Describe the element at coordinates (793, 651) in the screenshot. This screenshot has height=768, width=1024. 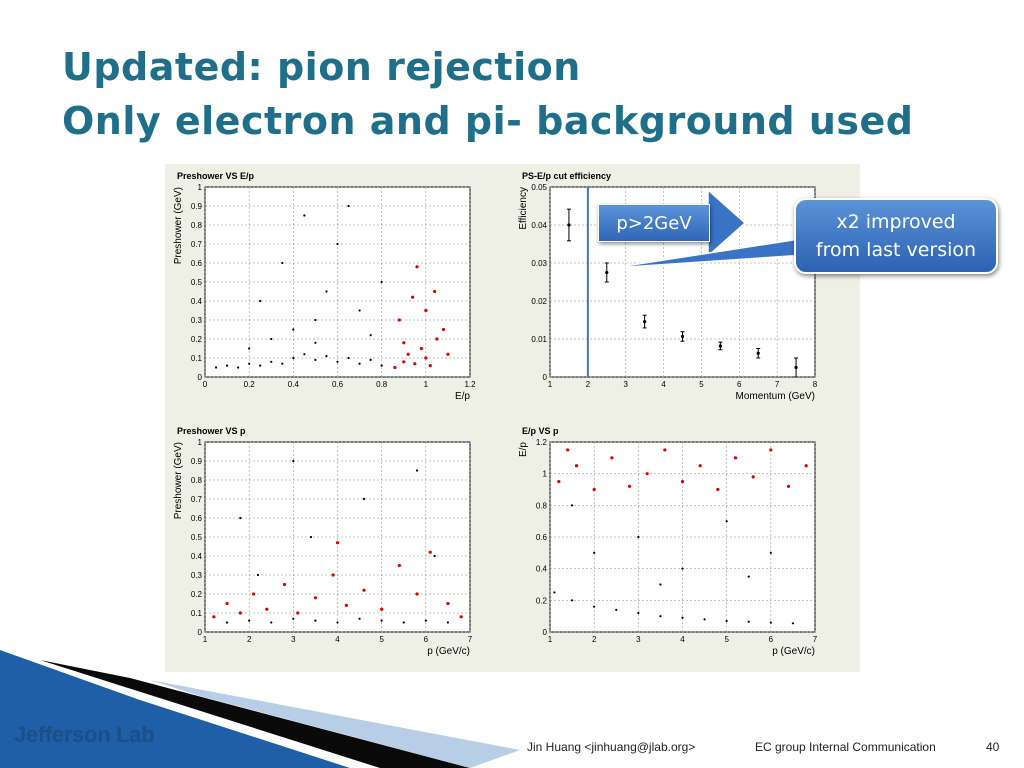
I see `x-axis-label: p (GeV/c)` at that location.